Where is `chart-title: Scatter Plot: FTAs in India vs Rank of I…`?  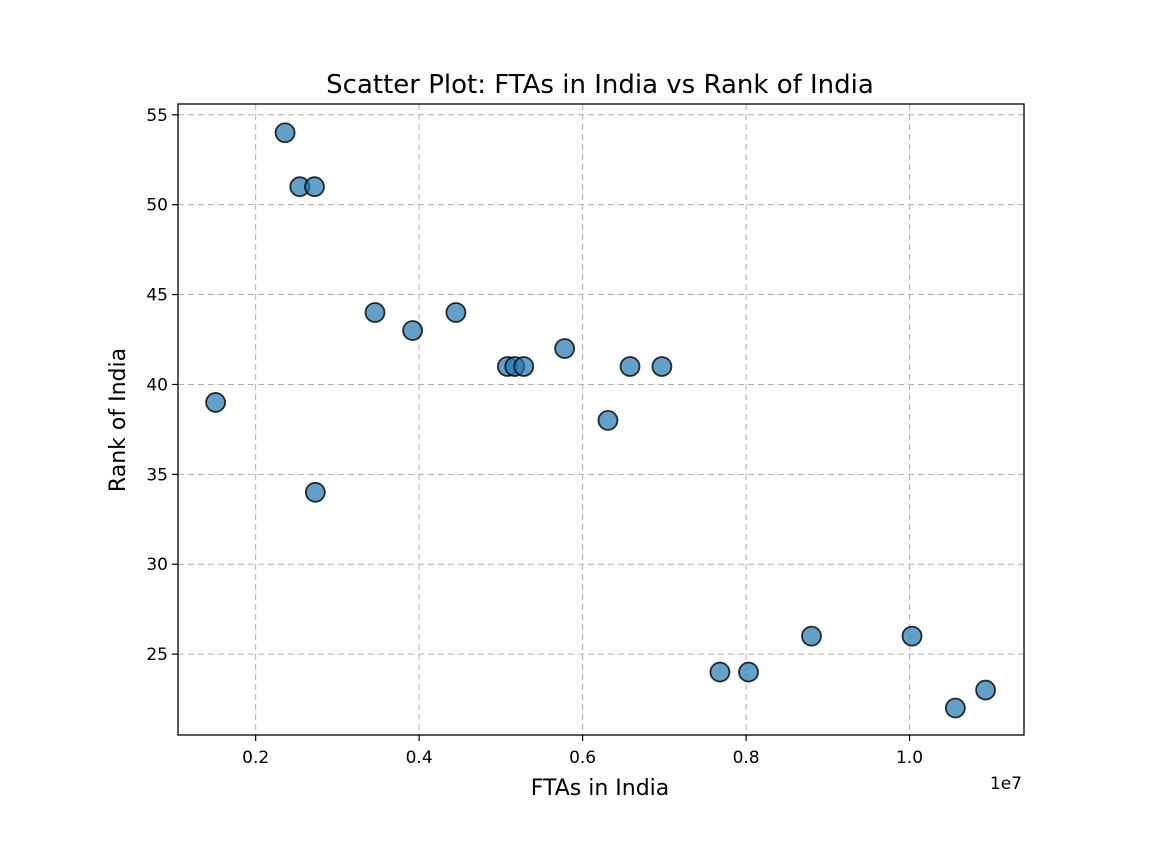 chart-title: Scatter Plot: FTAs in India vs Rank of I… is located at coordinates (600, 85).